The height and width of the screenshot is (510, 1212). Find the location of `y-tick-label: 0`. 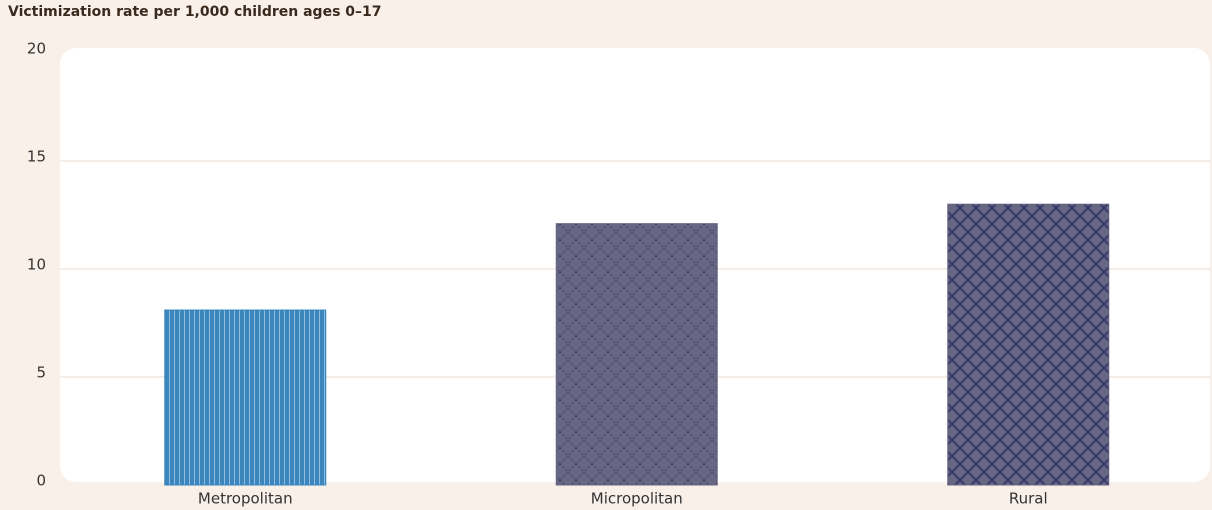

y-tick-label: 0 is located at coordinates (41, 481).